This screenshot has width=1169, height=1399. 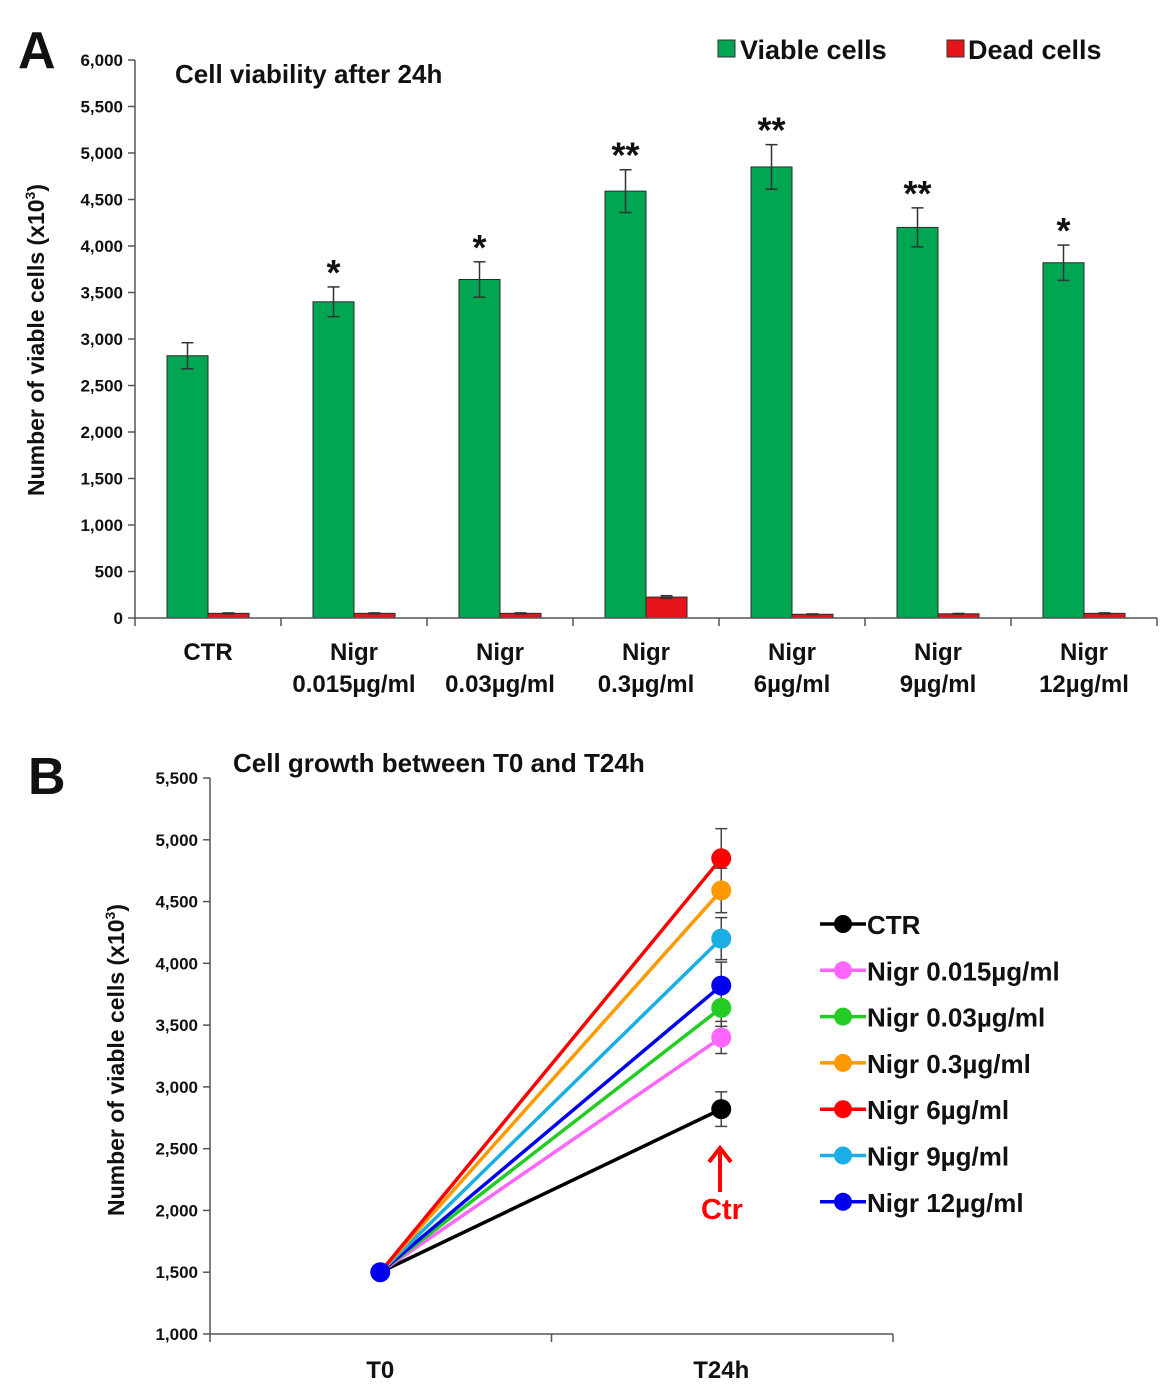 I want to click on legend-label: Nigr 9µg/ml, so click(x=938, y=1157).